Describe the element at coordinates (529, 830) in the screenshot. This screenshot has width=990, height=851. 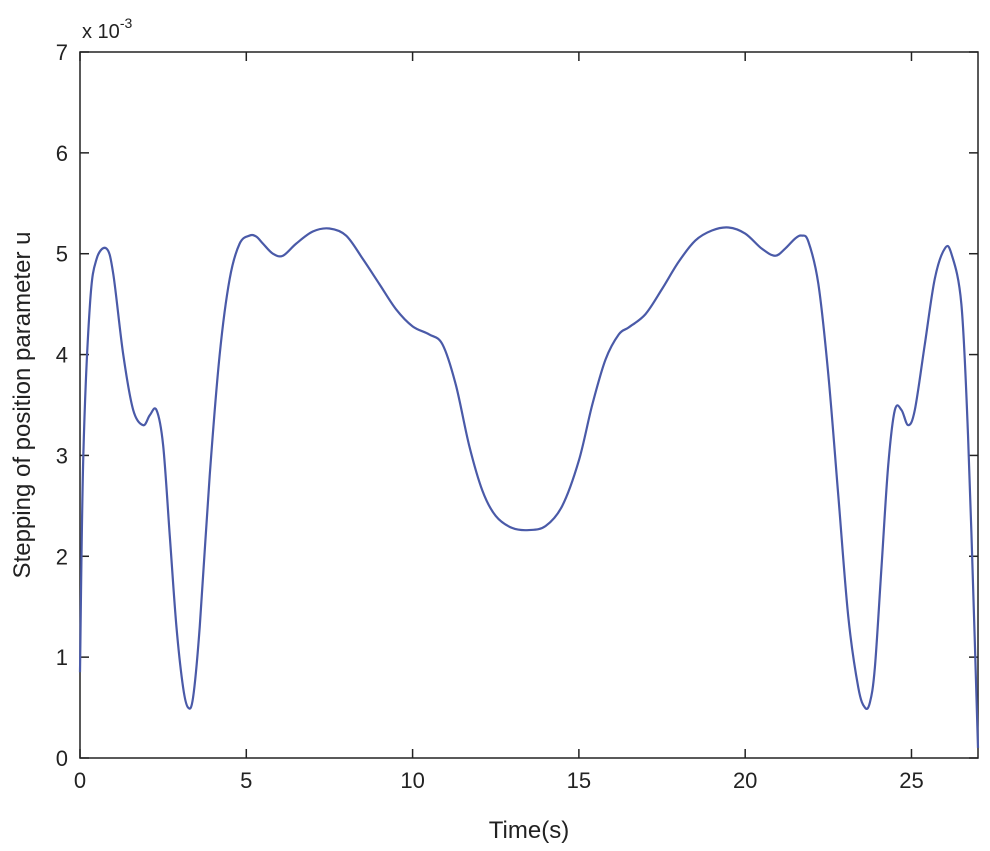
I see `x-axis-title: Time(s)` at that location.